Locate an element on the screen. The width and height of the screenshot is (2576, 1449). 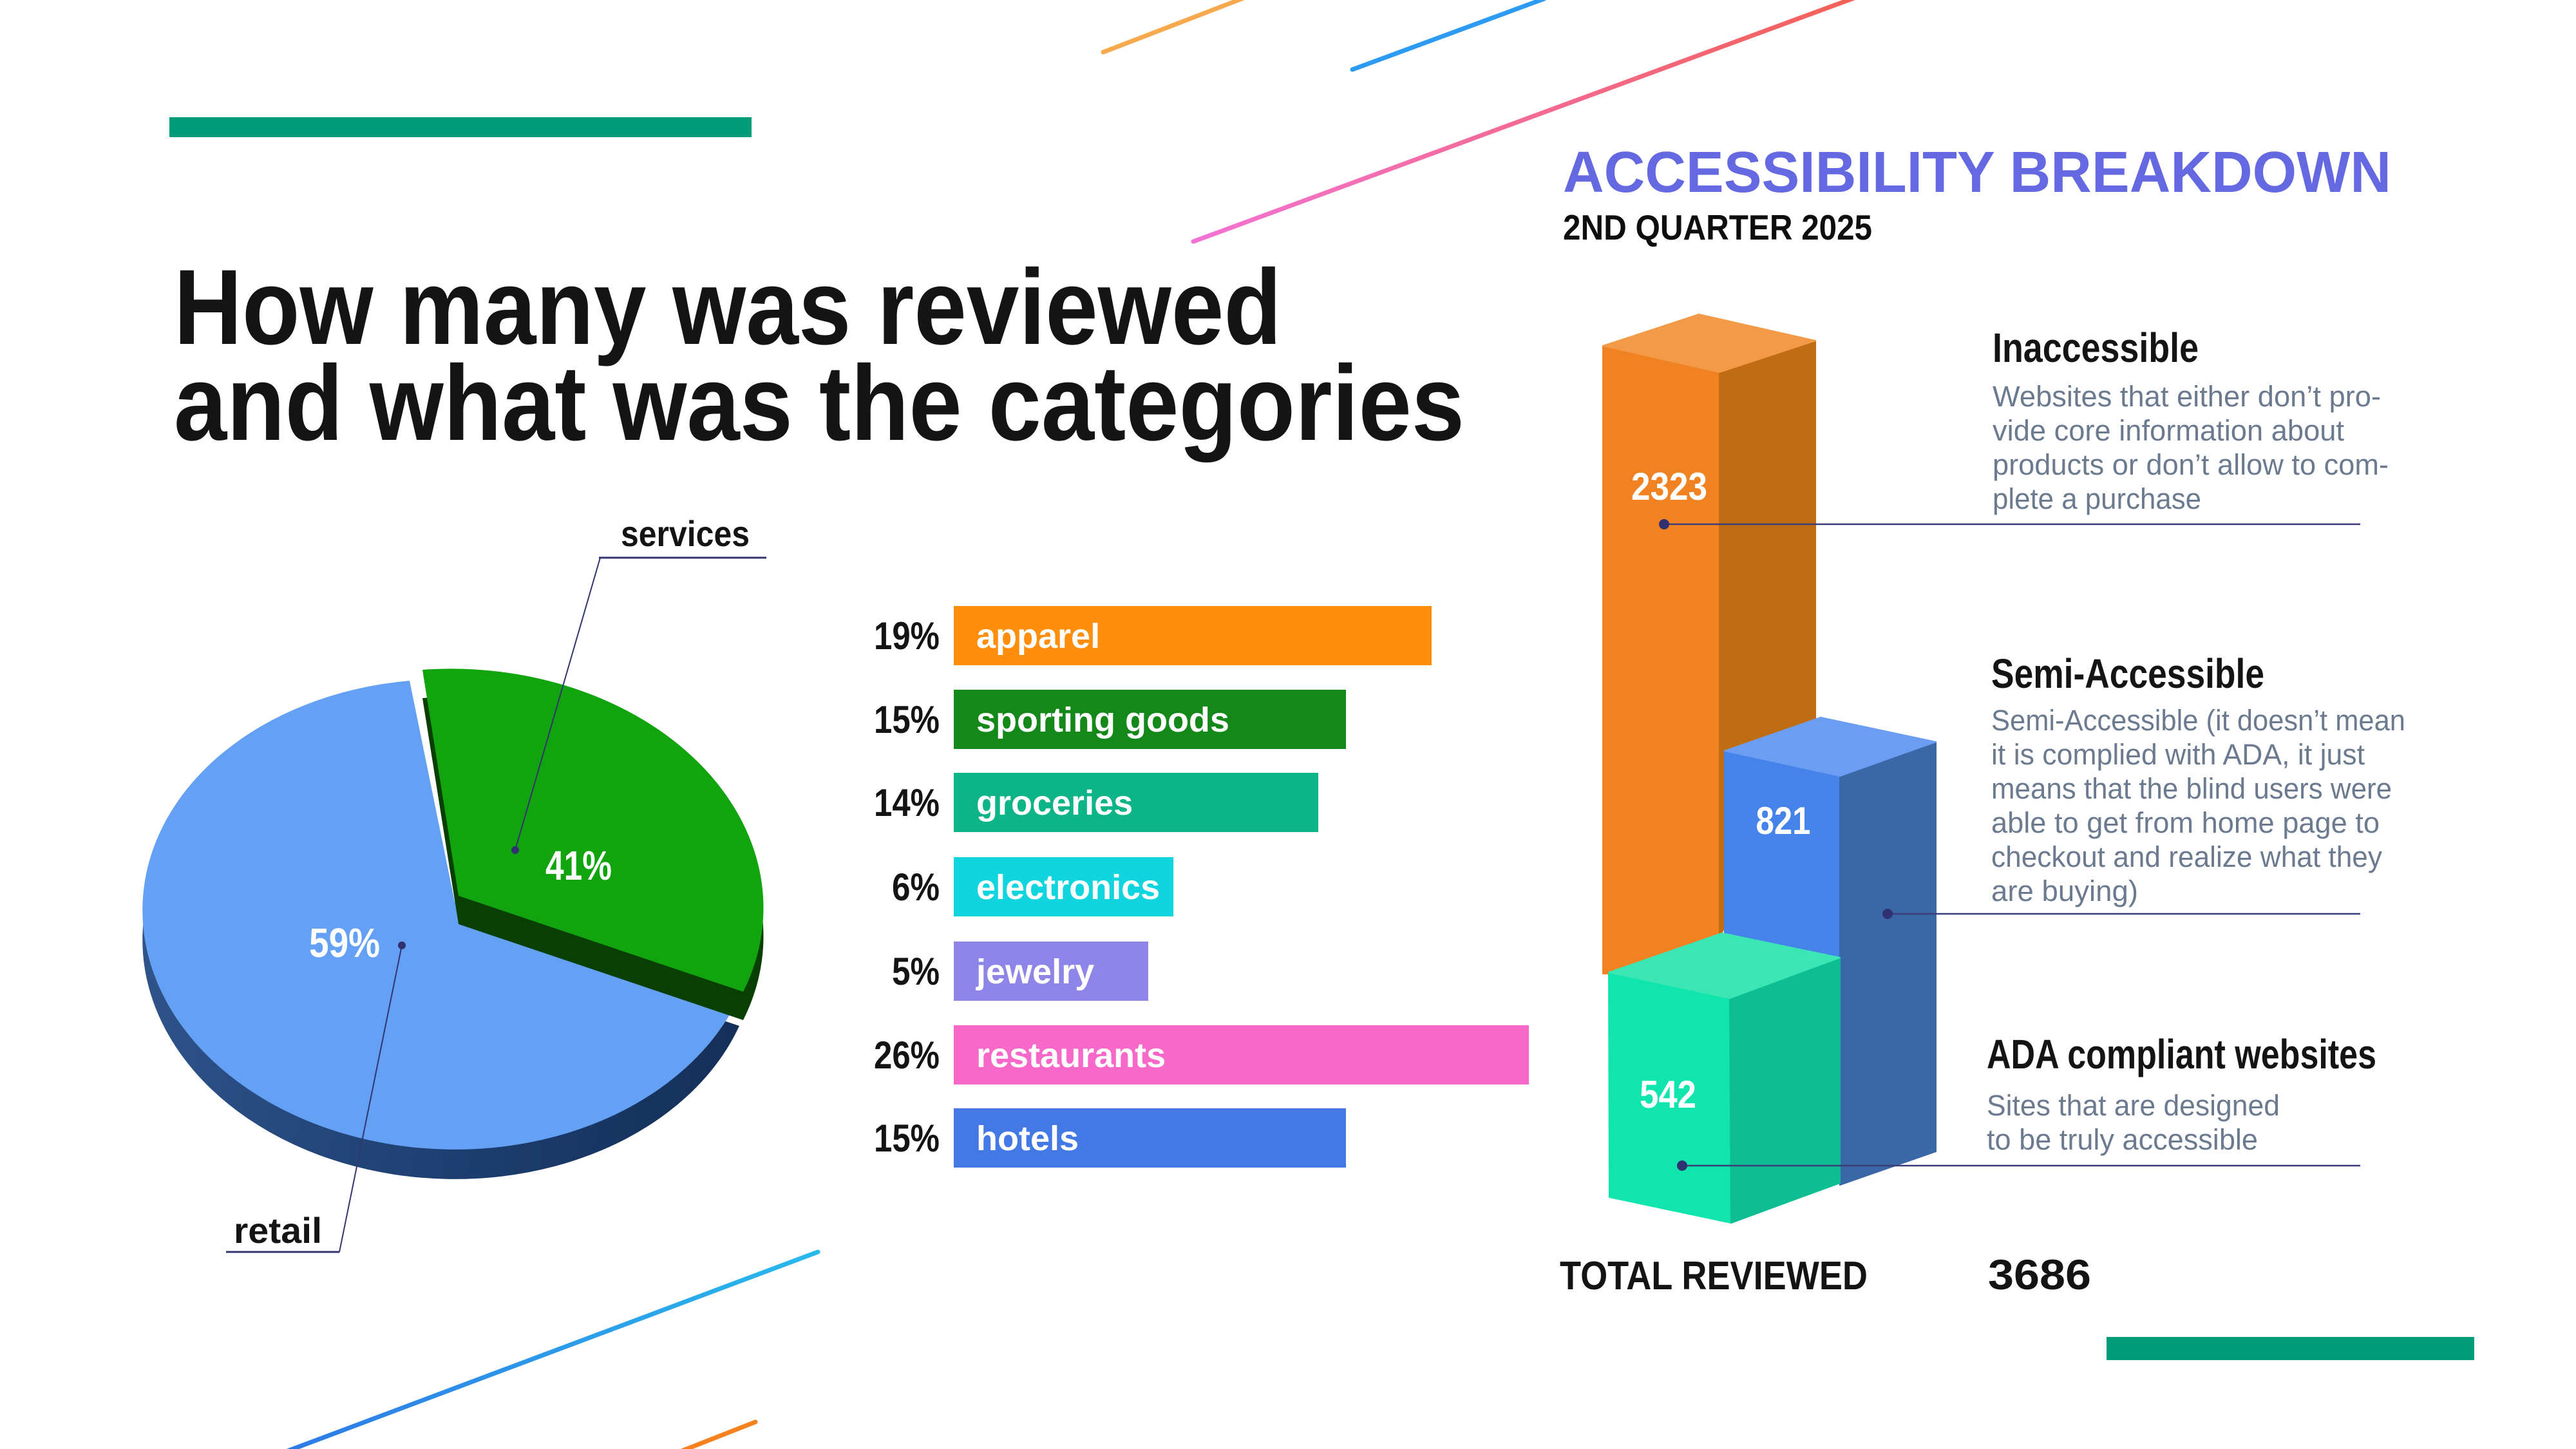
svg-text: Sites that are designed is located at coordinates (2134, 1105).